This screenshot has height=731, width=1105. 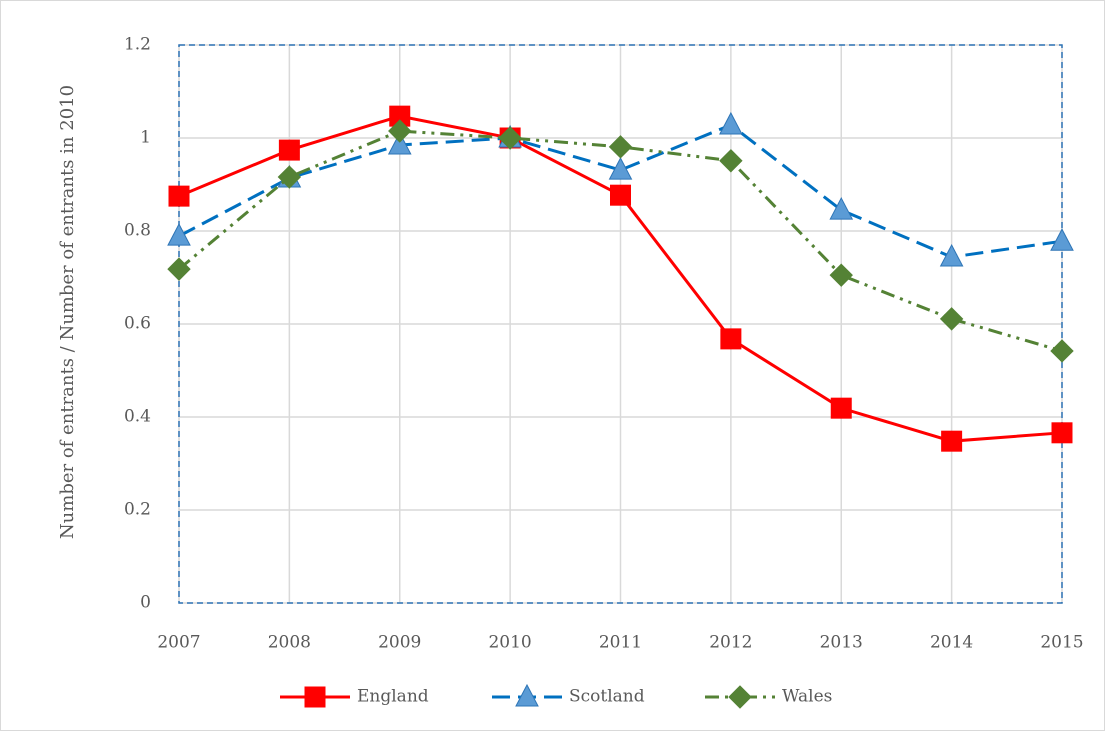 I want to click on y-tick-label: 0.4, so click(x=137, y=417).